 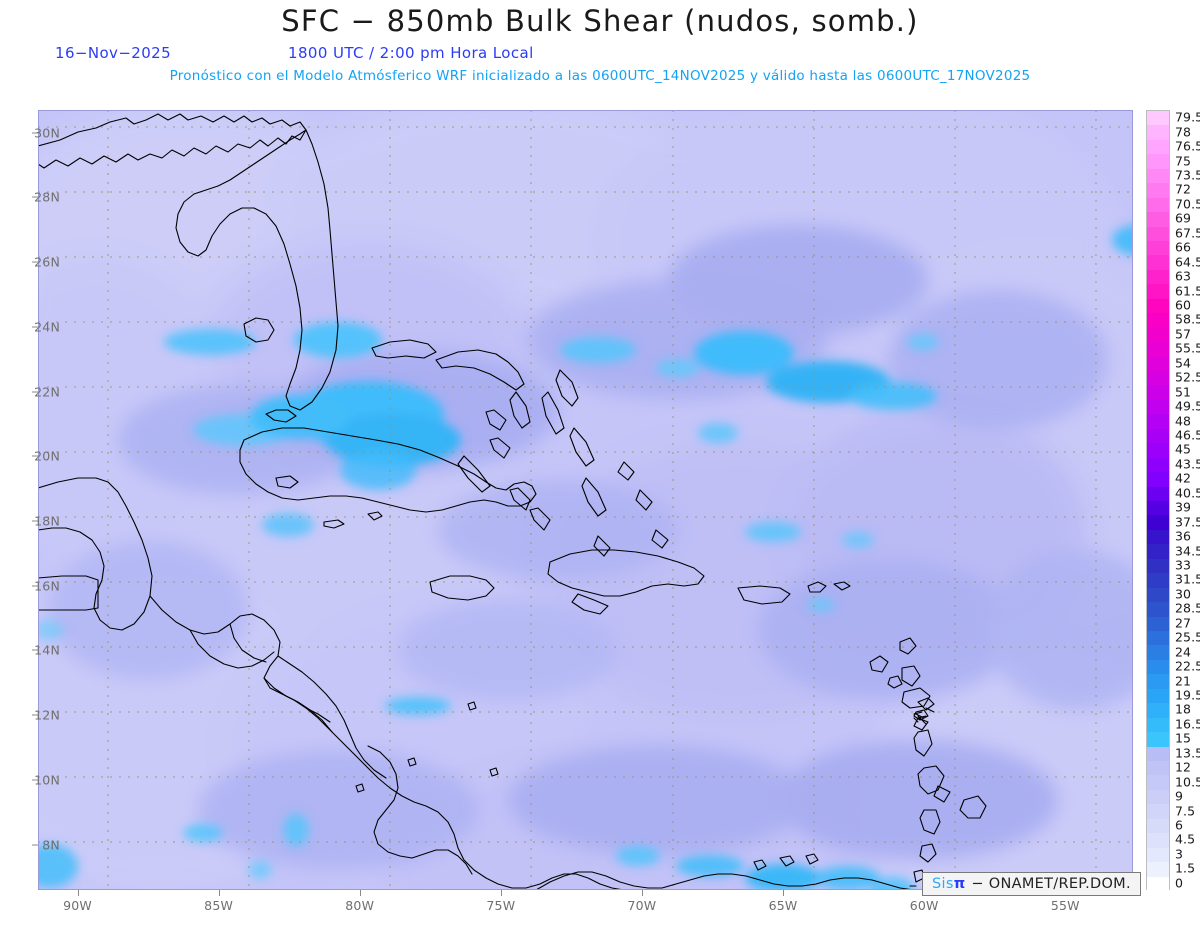 What do you see at coordinates (1187, 117) in the screenshot?
I see `colorbar-tick-label: 79.5` at bounding box center [1187, 117].